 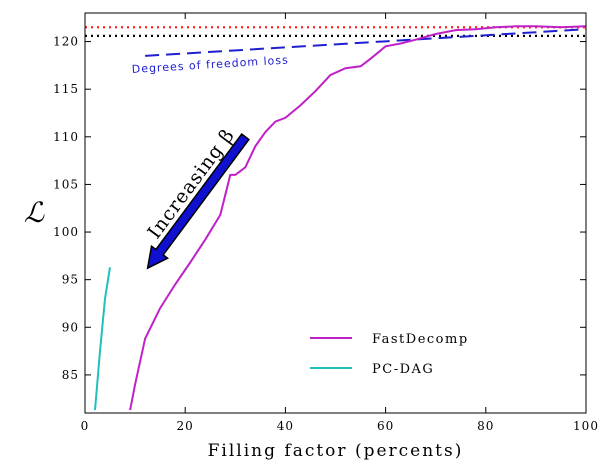 What do you see at coordinates (389, 354) in the screenshot?
I see `legend: FastDecomp PC-DAG` at bounding box center [389, 354].